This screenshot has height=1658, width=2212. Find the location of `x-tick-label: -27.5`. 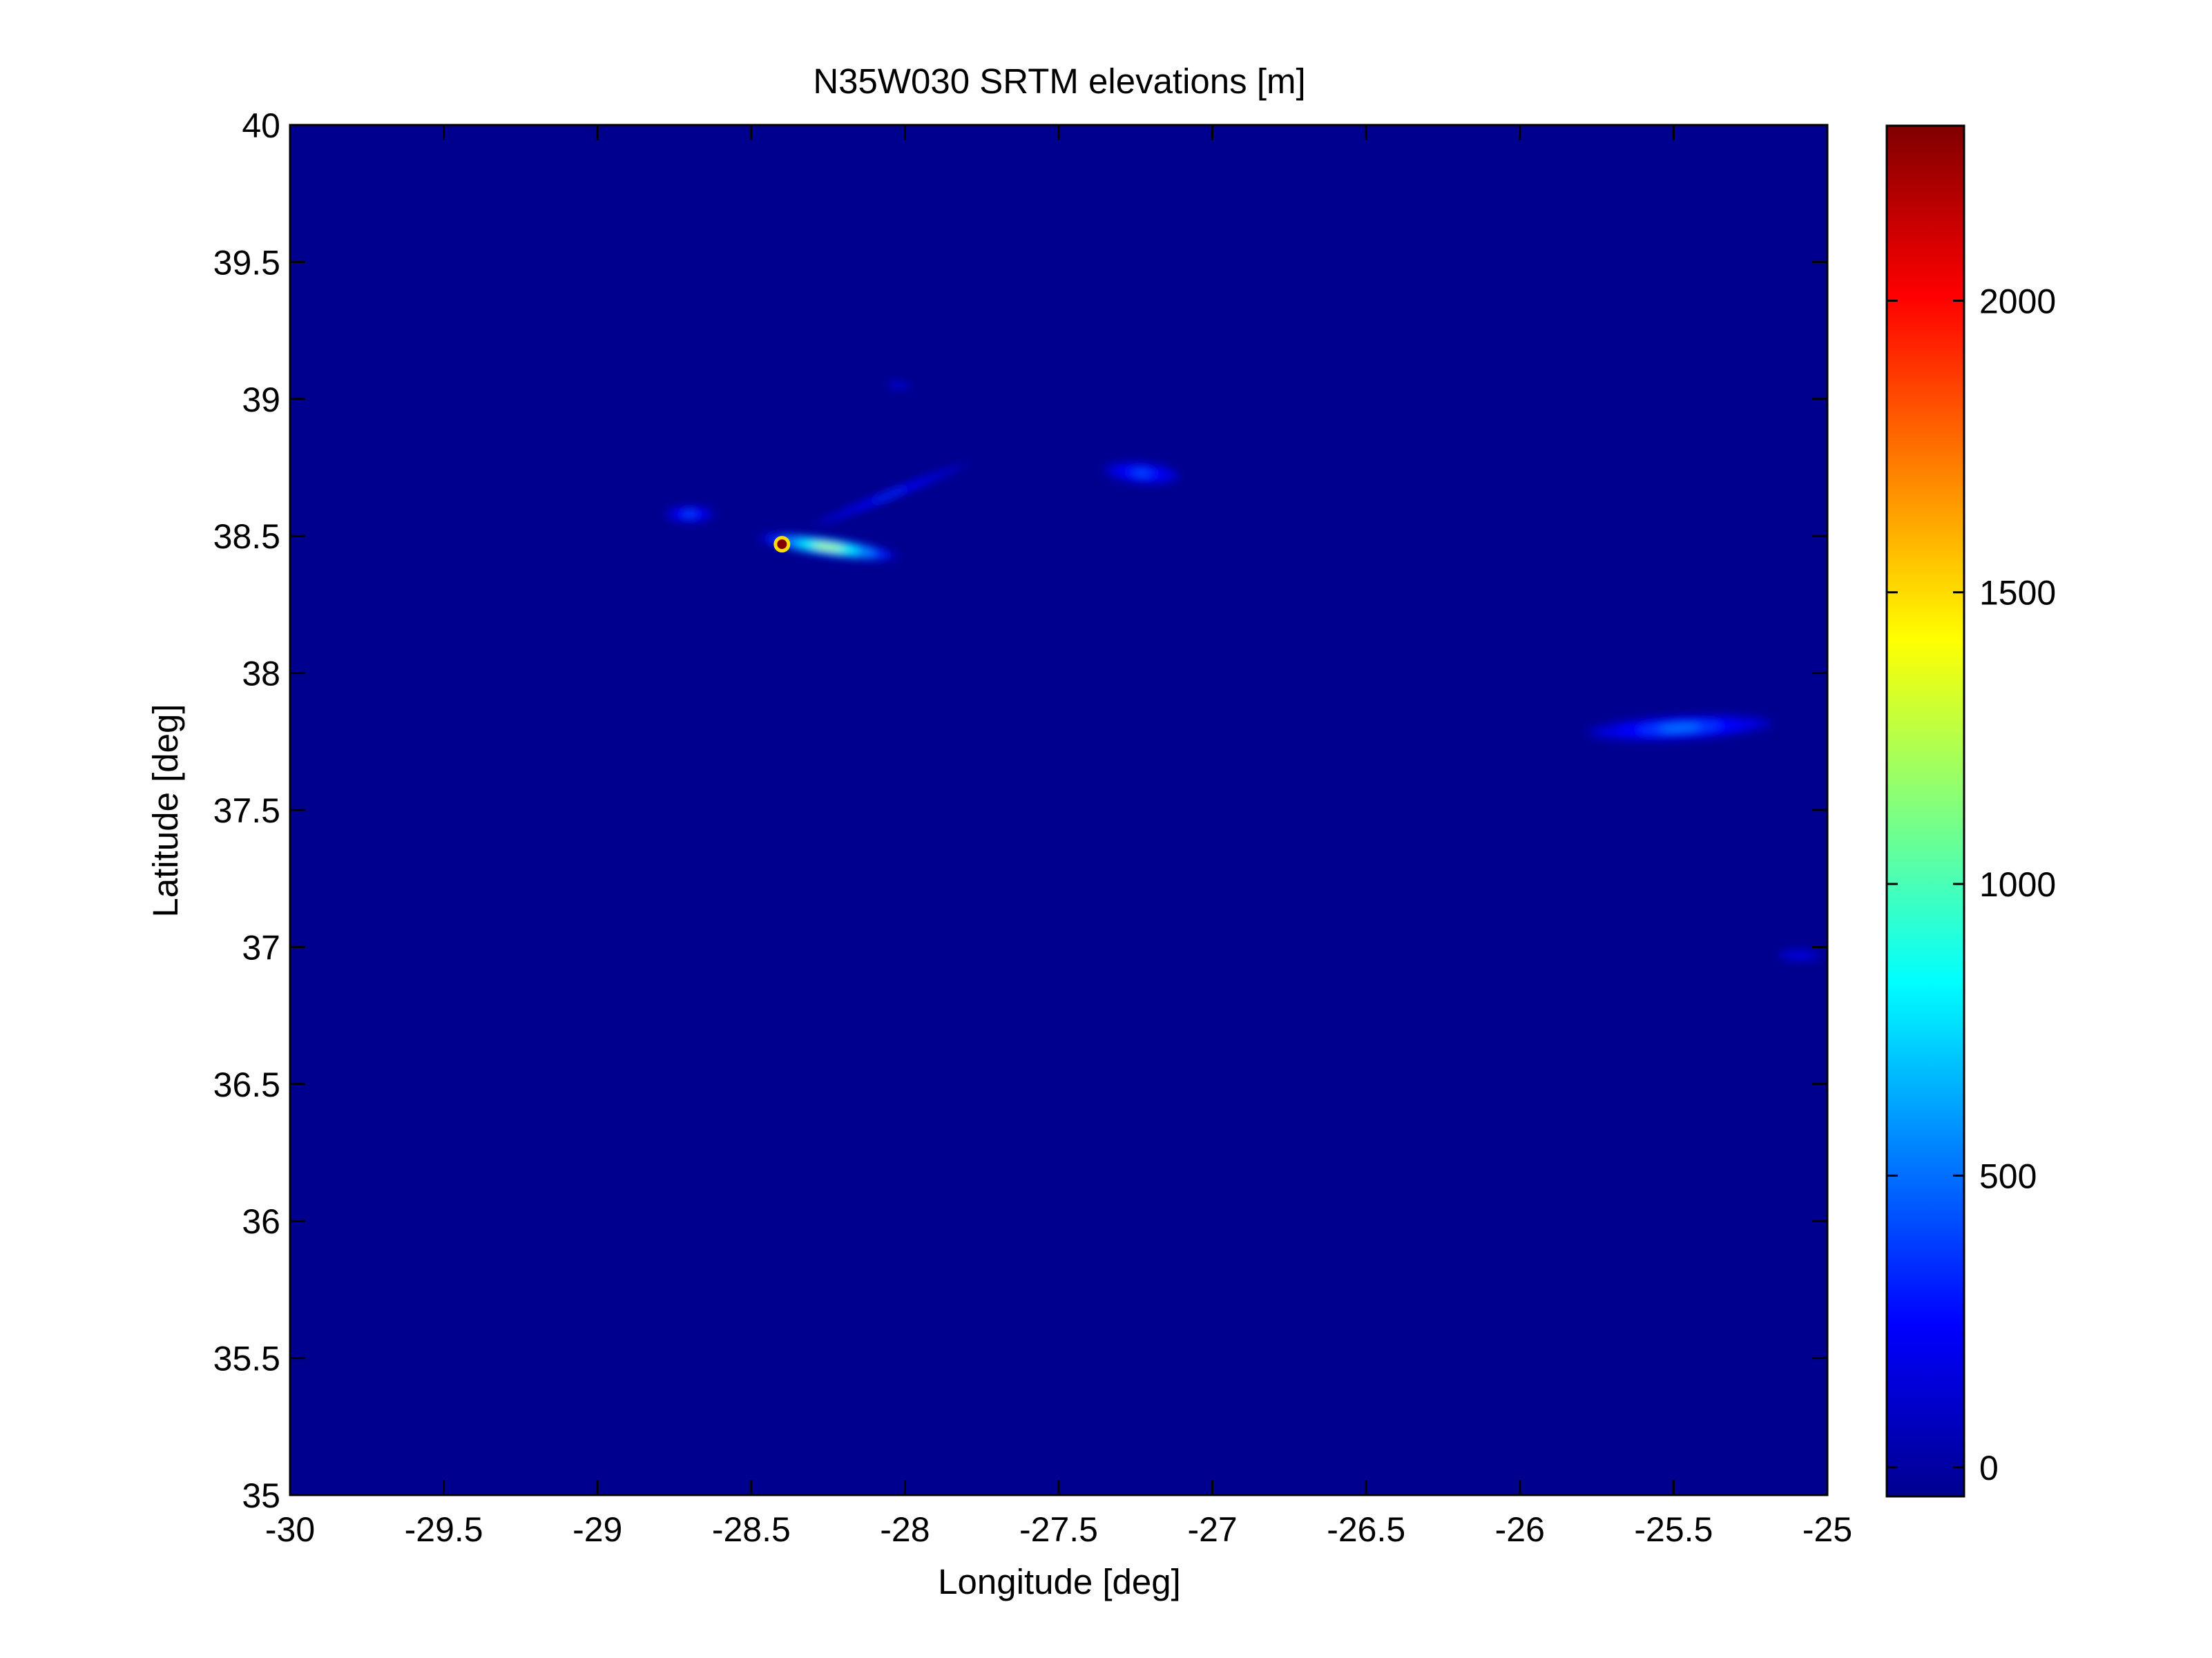

x-tick-label: -27.5 is located at coordinates (1059, 1529).